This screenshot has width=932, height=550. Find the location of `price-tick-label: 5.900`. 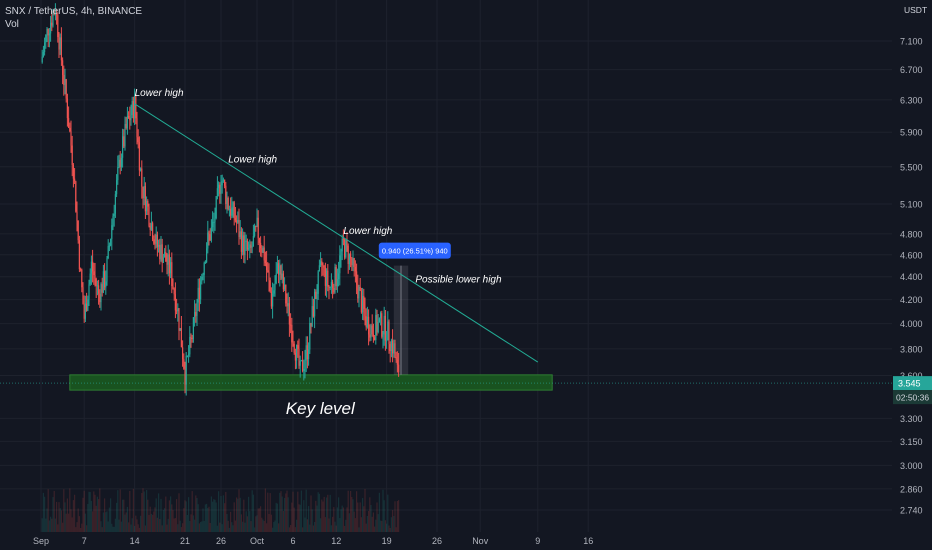

price-tick-label: 5.900 is located at coordinates (911, 133).